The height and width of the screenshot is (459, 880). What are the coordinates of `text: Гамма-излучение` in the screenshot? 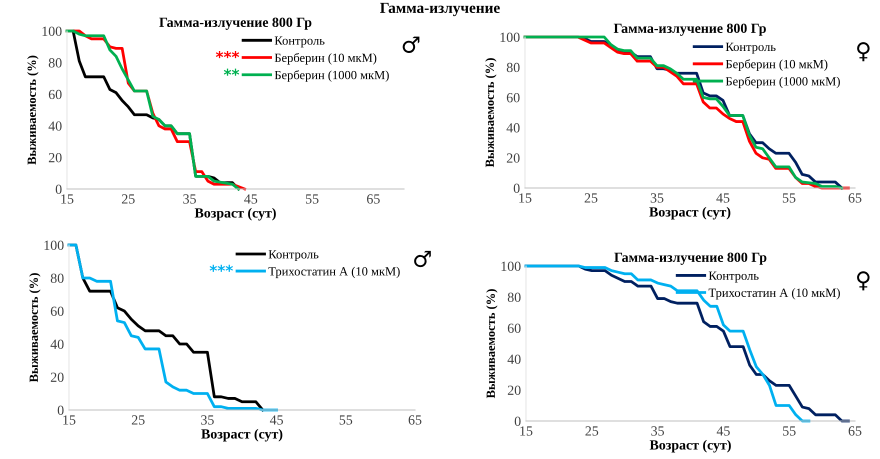 It's located at (440, 9).